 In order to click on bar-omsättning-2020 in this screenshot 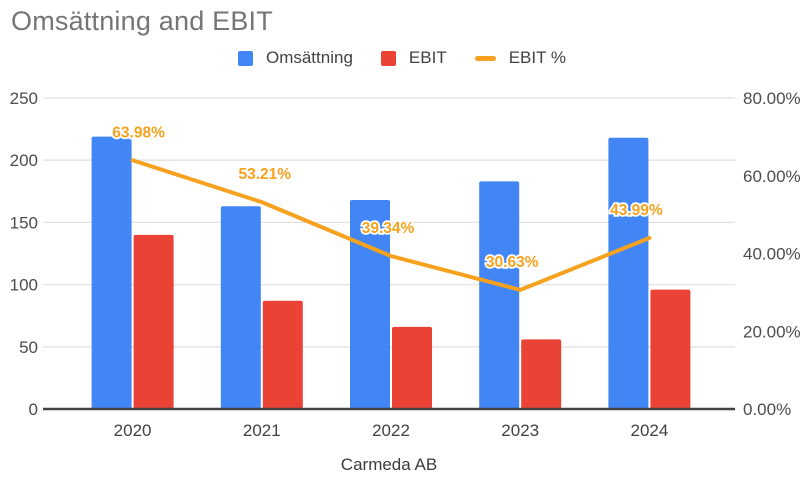, I will do `click(111, 272)`.